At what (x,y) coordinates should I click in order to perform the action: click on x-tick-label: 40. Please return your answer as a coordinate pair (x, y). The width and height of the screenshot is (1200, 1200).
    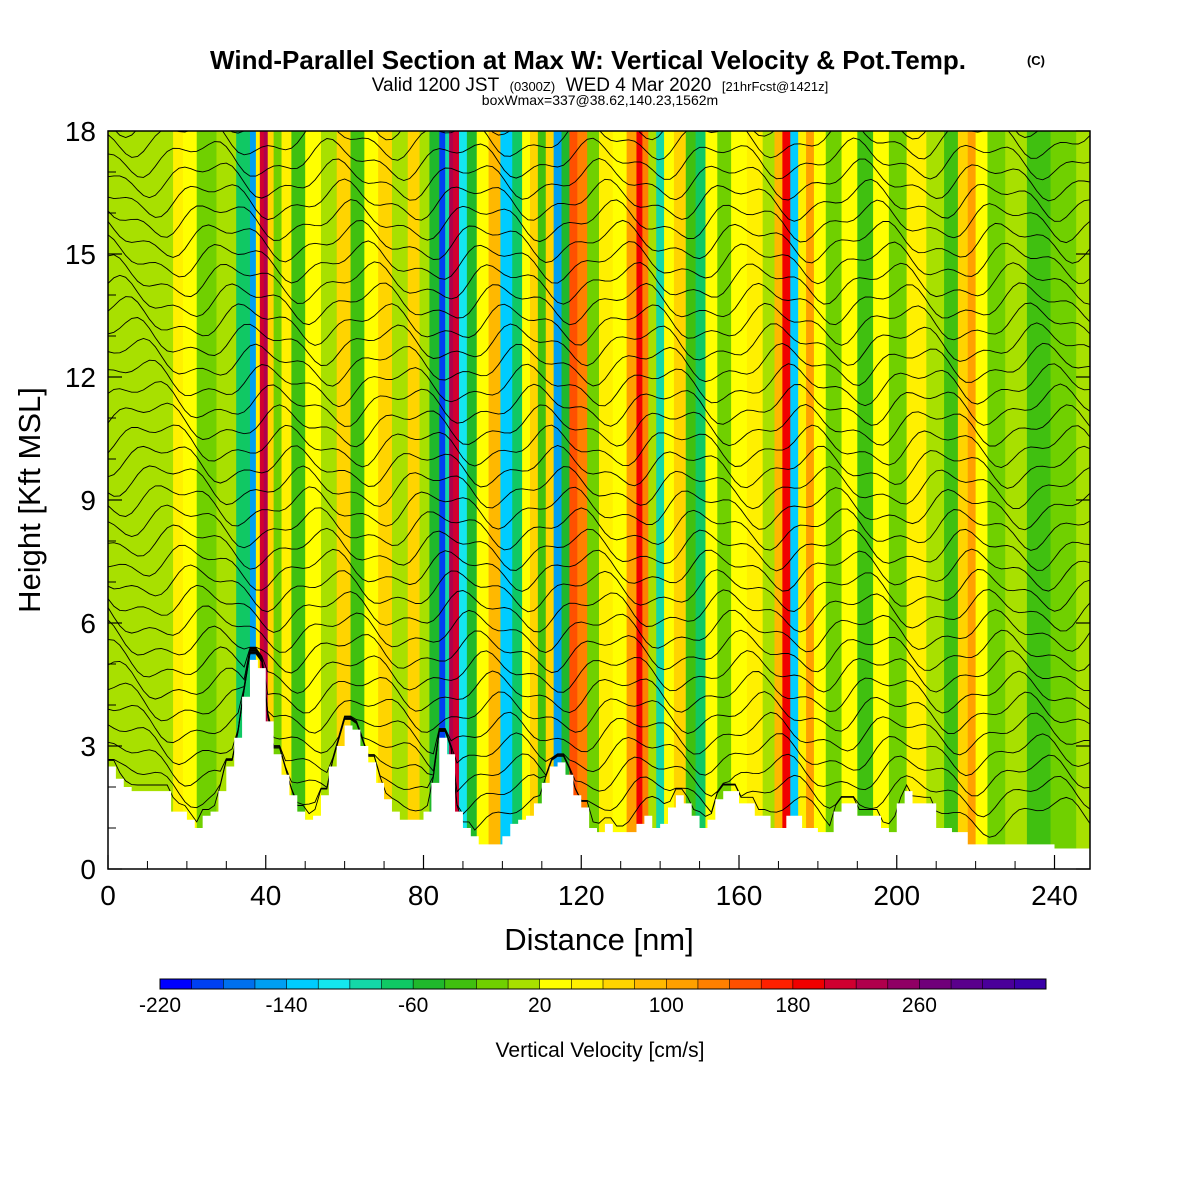
    Looking at the image, I should click on (265, 895).